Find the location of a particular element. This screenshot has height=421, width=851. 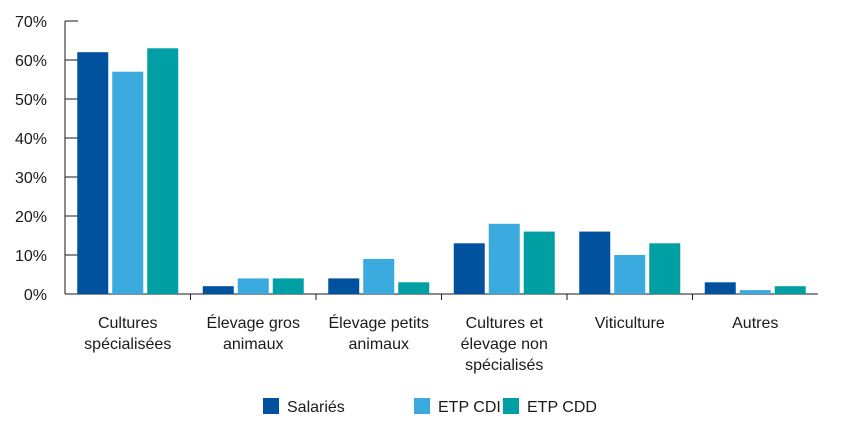

category-label: Cultures et élevage non spécialisés is located at coordinates (504, 344).